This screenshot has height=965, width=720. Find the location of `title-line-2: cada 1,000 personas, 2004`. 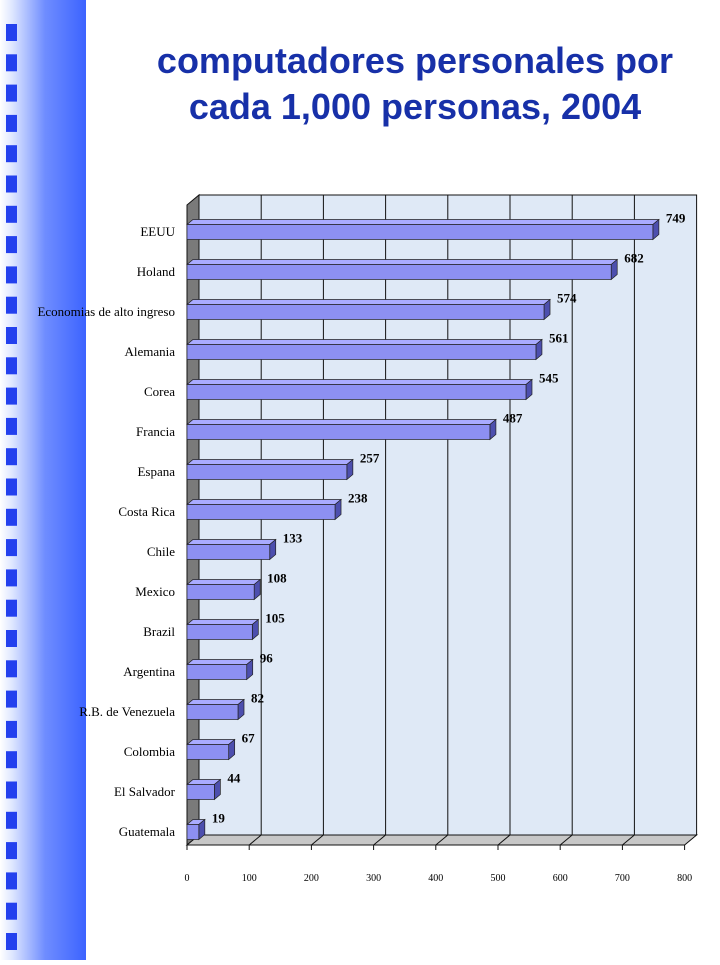

title-line-2: cada 1,000 personas, 2004 is located at coordinates (415, 106).